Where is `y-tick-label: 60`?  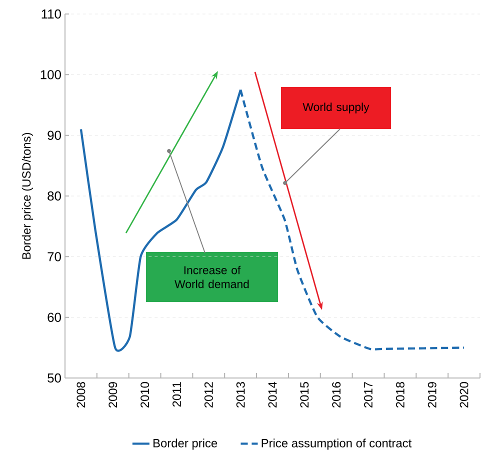 y-tick-label: 60 is located at coordinates (54, 317).